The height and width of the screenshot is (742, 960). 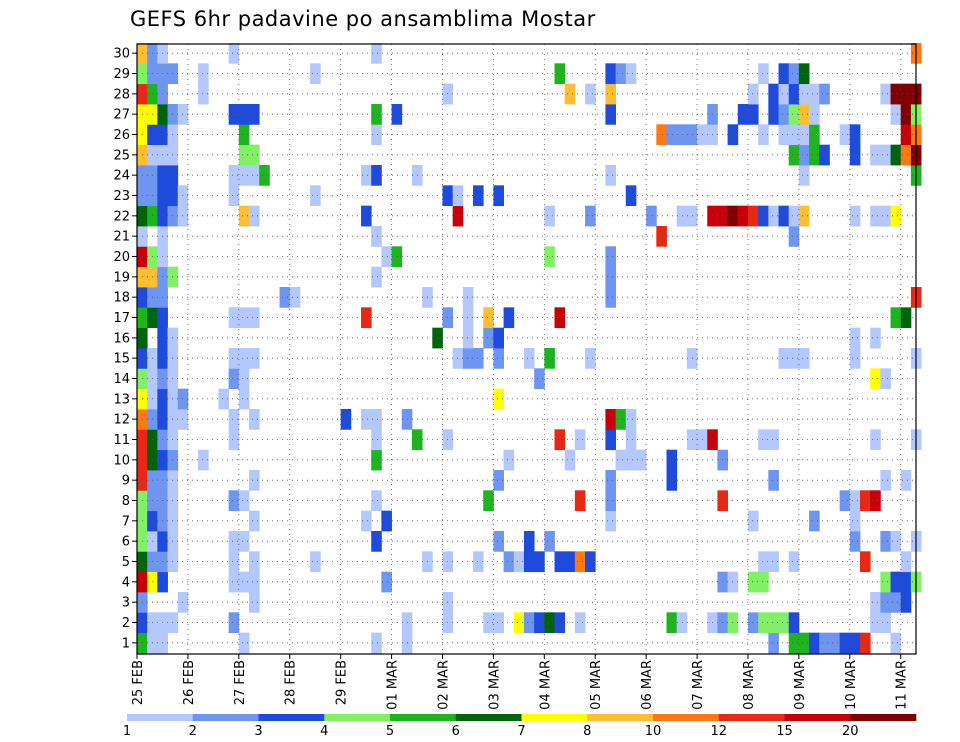 What do you see at coordinates (121, 176) in the screenshot?
I see `y-tick-label: 24` at bounding box center [121, 176].